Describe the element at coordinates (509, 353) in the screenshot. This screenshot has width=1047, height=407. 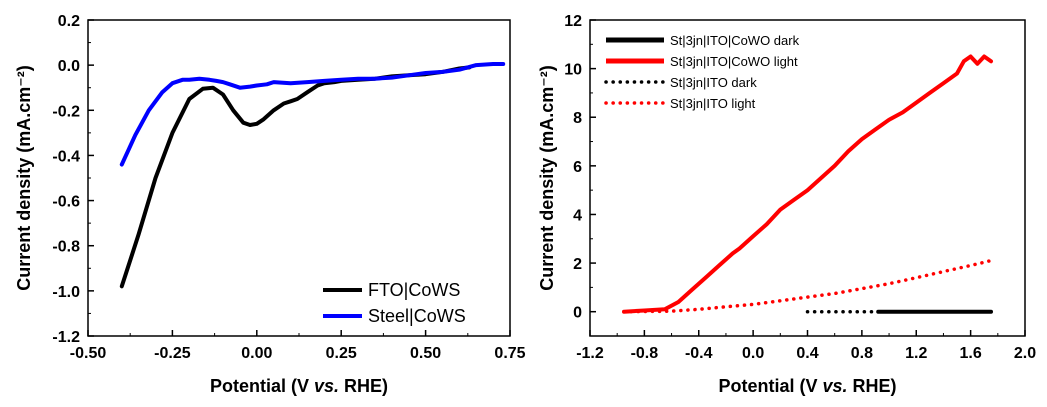
I see `x-tick-label: 0.75` at that location.